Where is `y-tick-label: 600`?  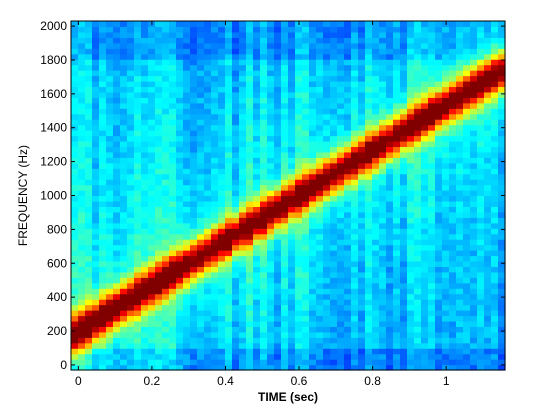 y-tick-label: 600 is located at coordinates (57, 263).